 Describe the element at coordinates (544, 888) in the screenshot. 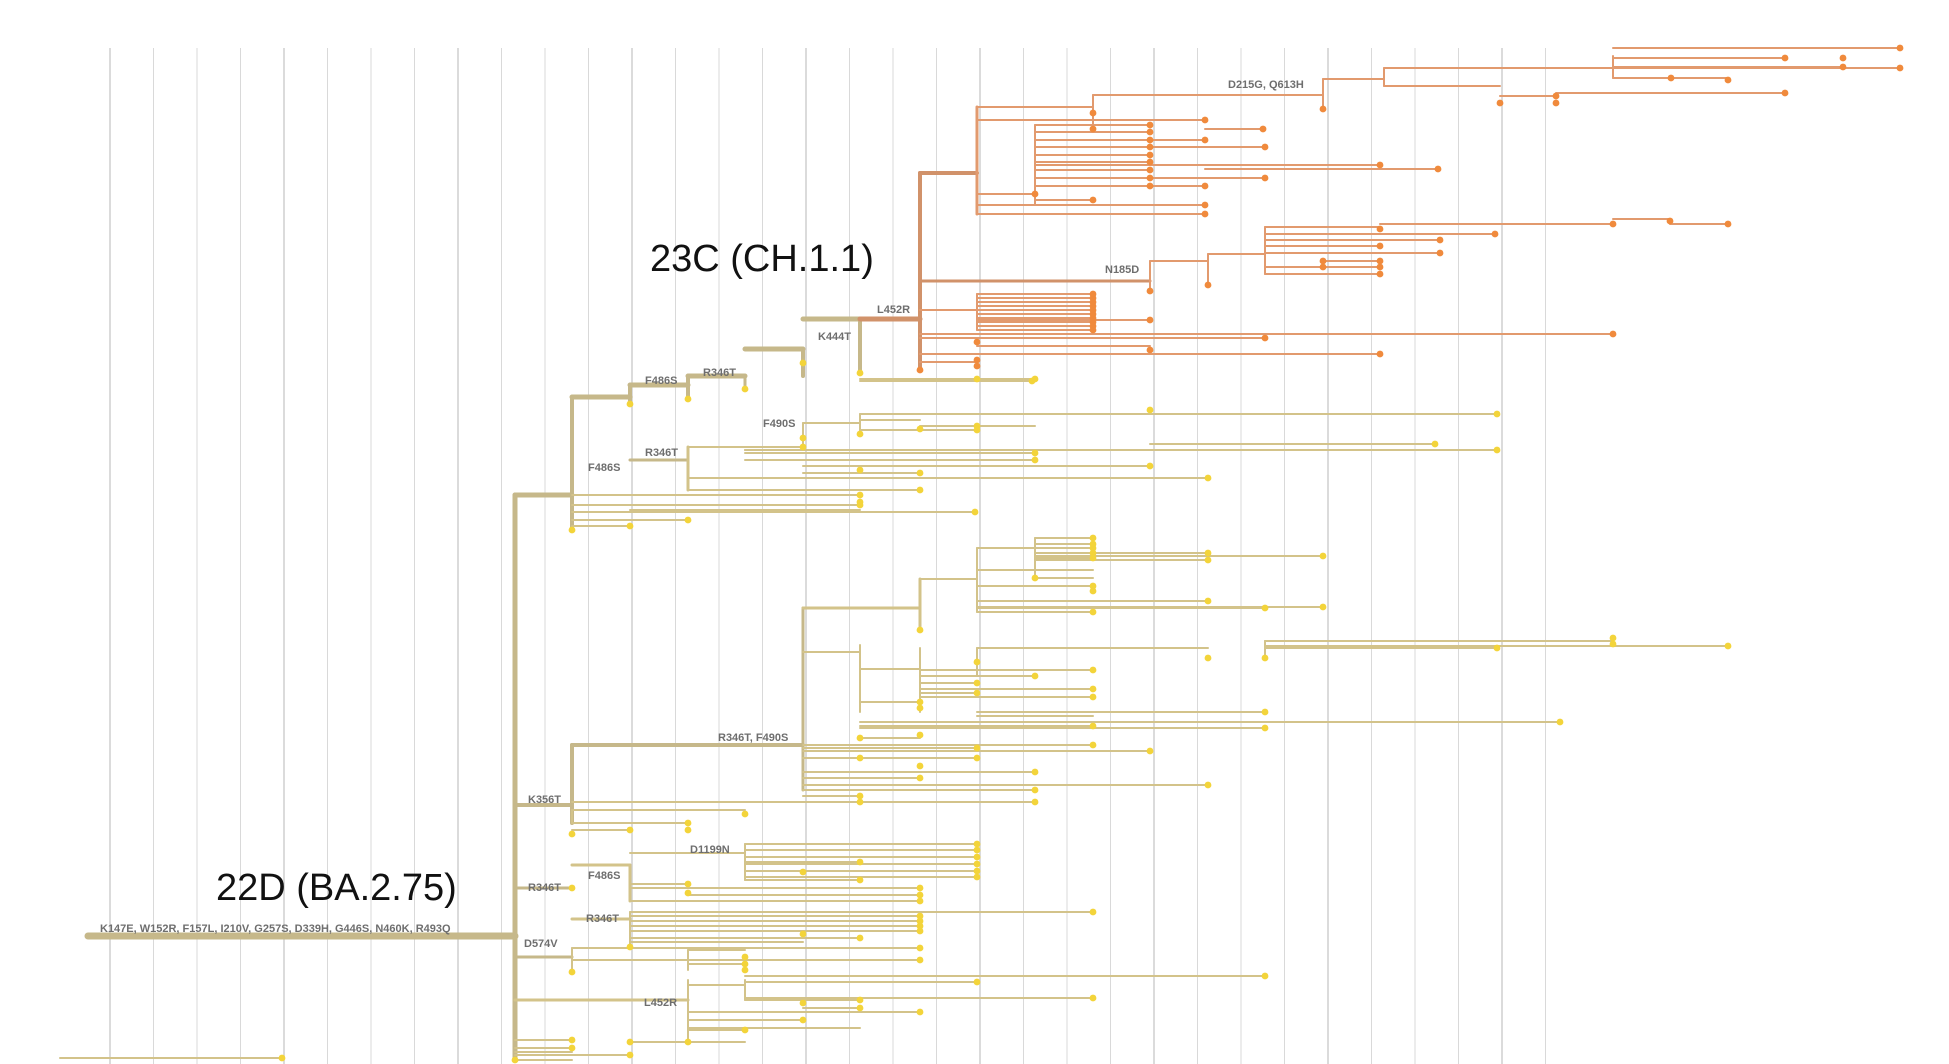

I see `mutation-label-r346t-c: R346T` at that location.